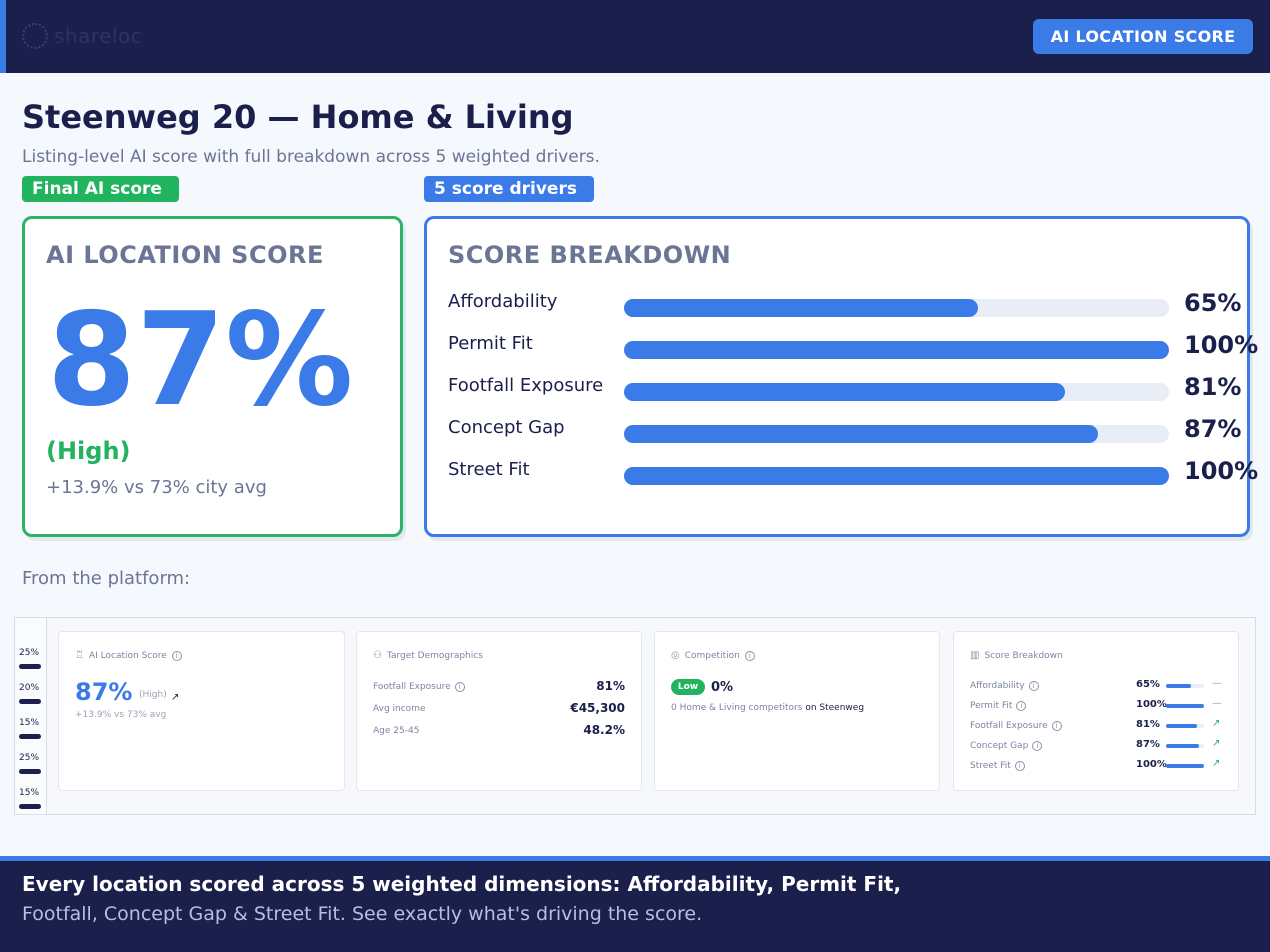 This screenshot has width=1270, height=952. What do you see at coordinates (1009, 726) in the screenshot?
I see `breakdown-label: Footfall Exposure` at bounding box center [1009, 726].